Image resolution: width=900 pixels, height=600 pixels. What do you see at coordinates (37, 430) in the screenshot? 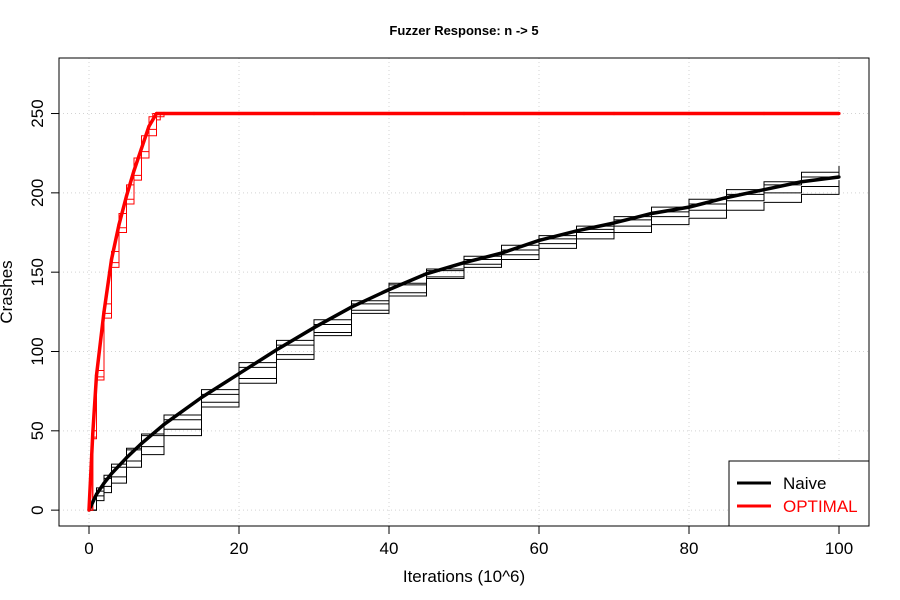
I see `y-tick-label: 50` at bounding box center [37, 430].